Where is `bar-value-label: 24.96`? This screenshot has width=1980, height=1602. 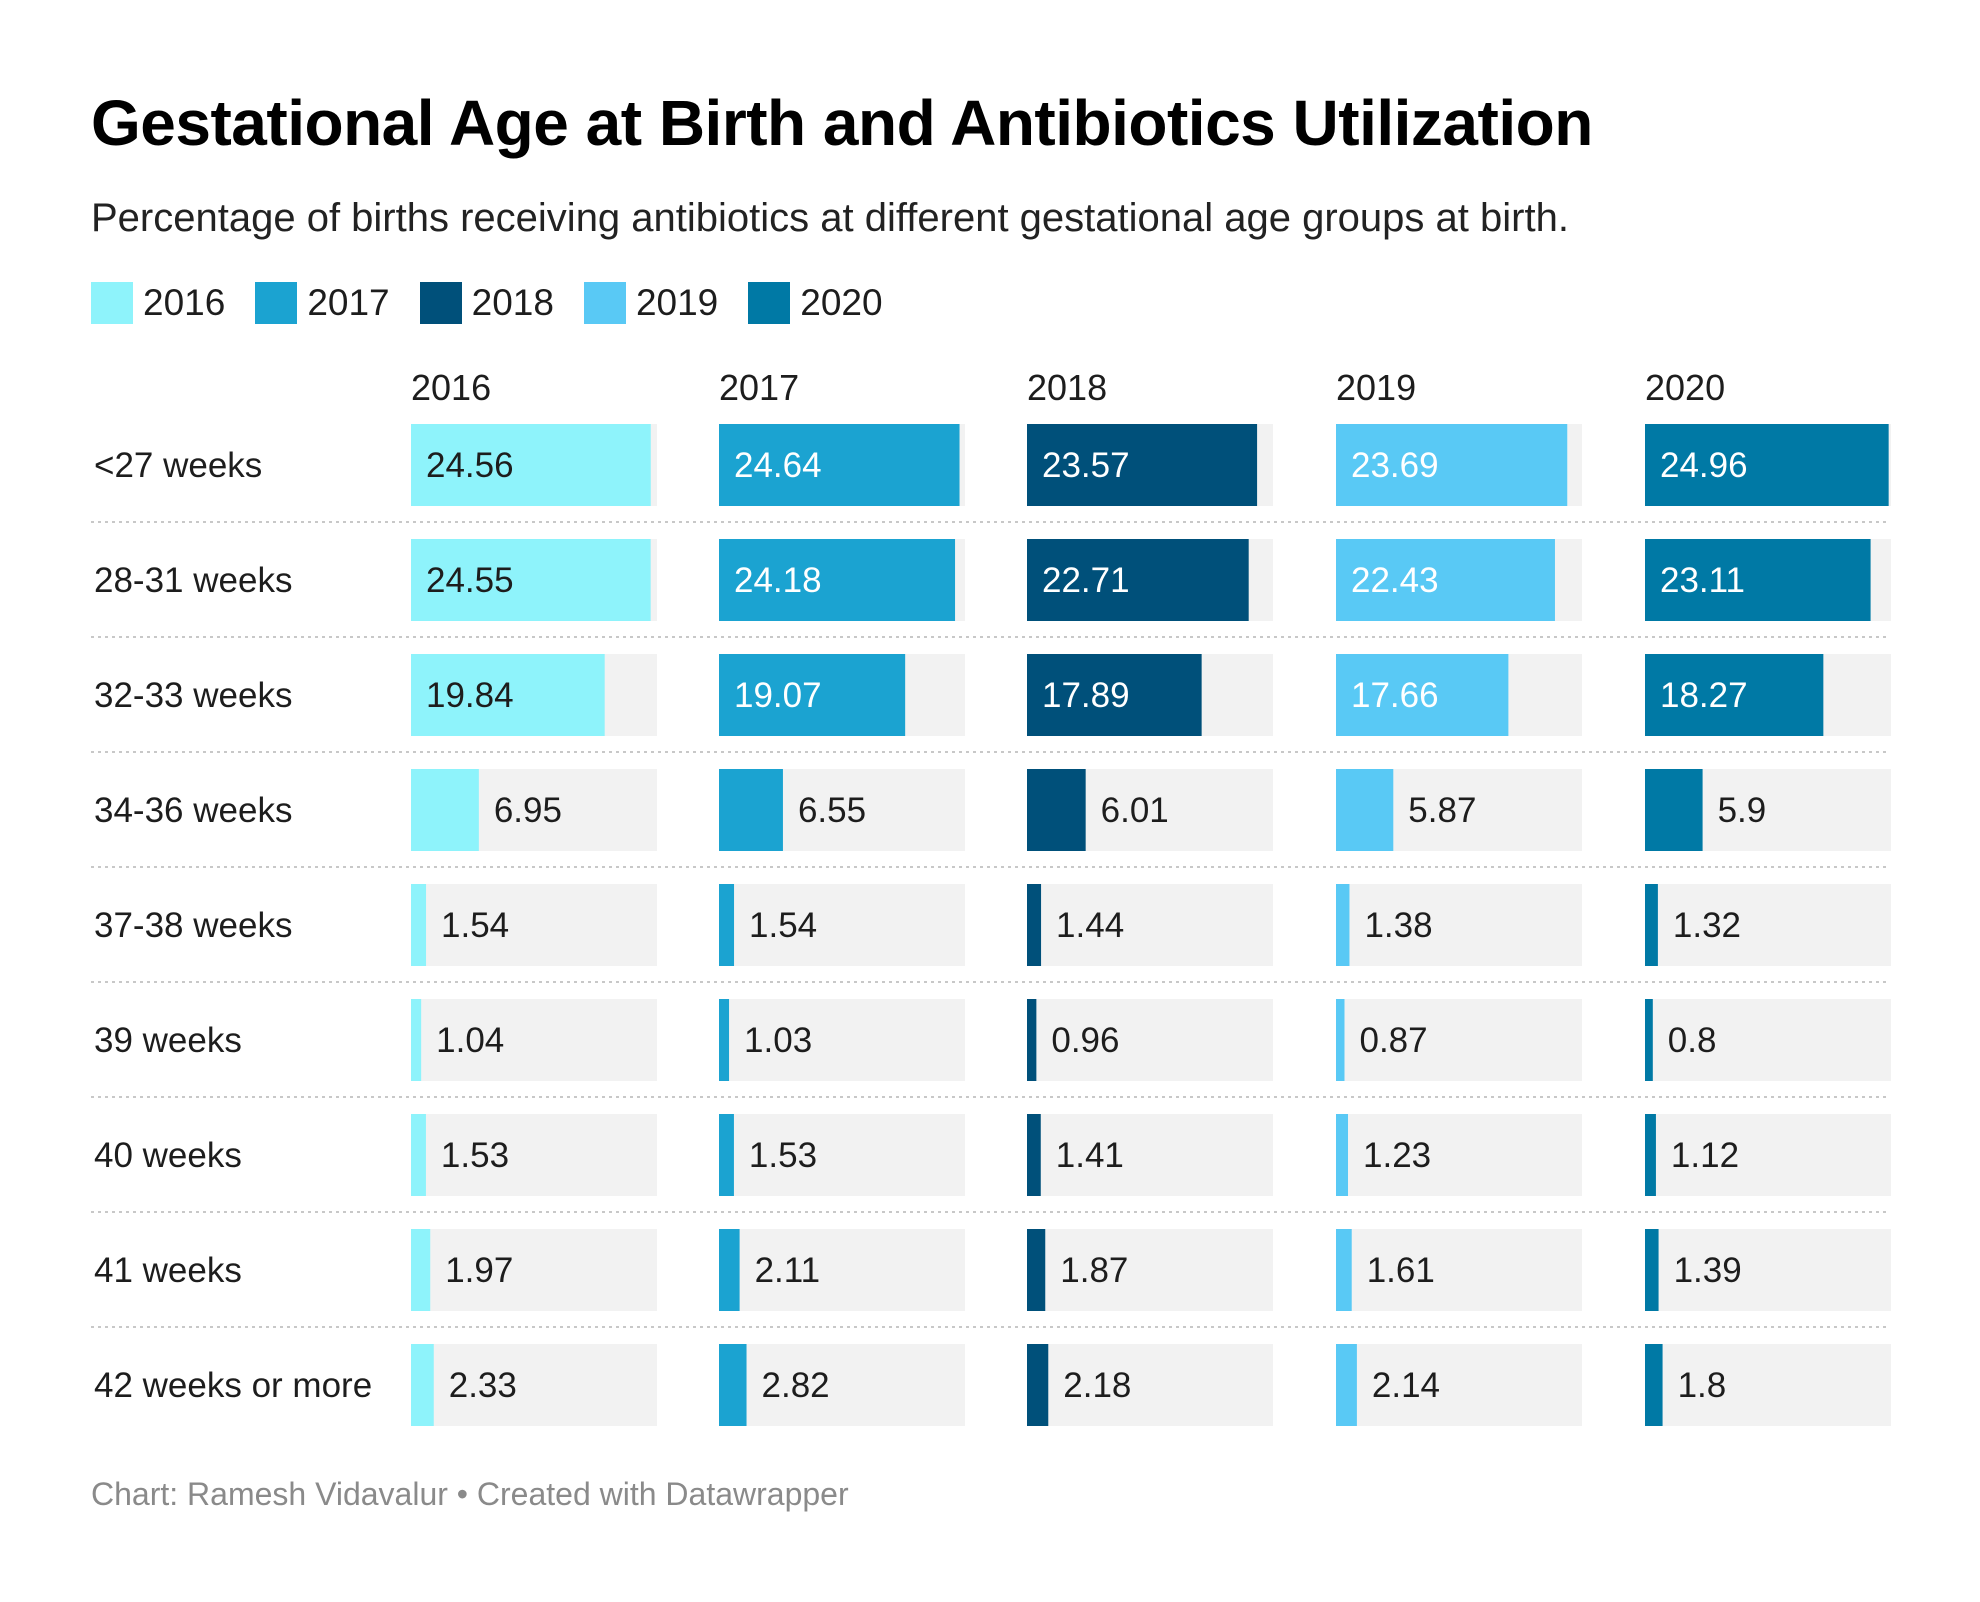
bar-value-label: 24.96 is located at coordinates (1704, 465).